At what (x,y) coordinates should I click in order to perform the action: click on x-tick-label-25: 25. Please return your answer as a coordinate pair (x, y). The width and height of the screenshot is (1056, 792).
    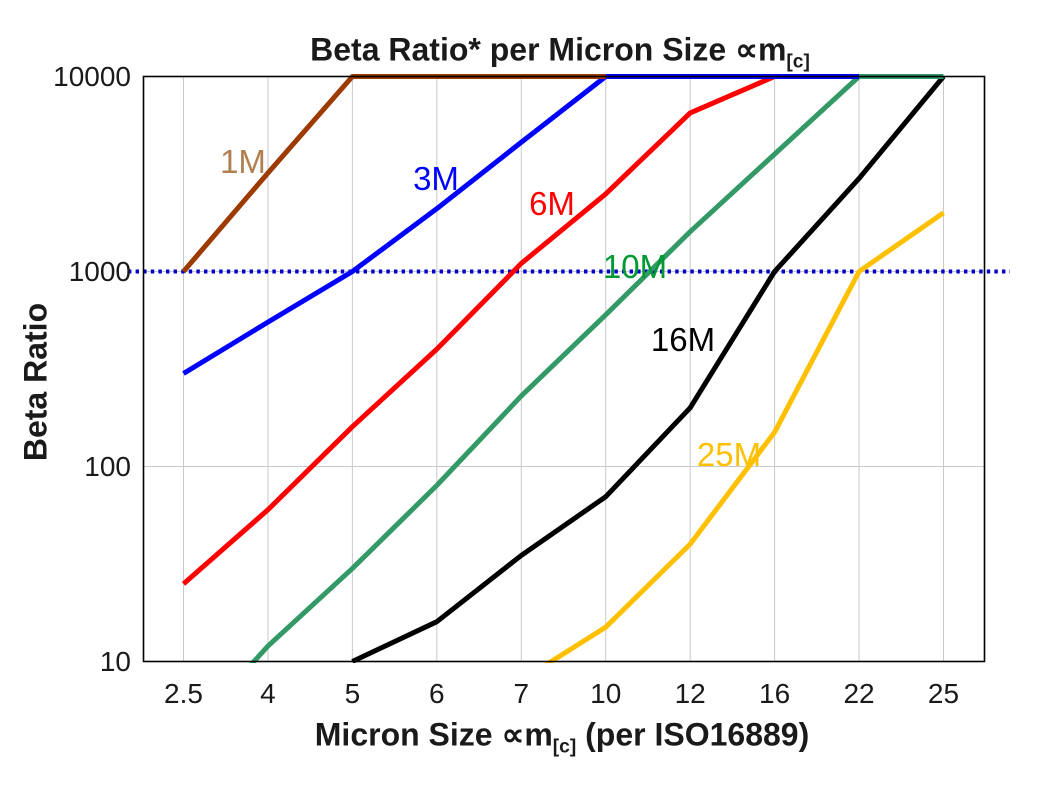
    Looking at the image, I should click on (943, 693).